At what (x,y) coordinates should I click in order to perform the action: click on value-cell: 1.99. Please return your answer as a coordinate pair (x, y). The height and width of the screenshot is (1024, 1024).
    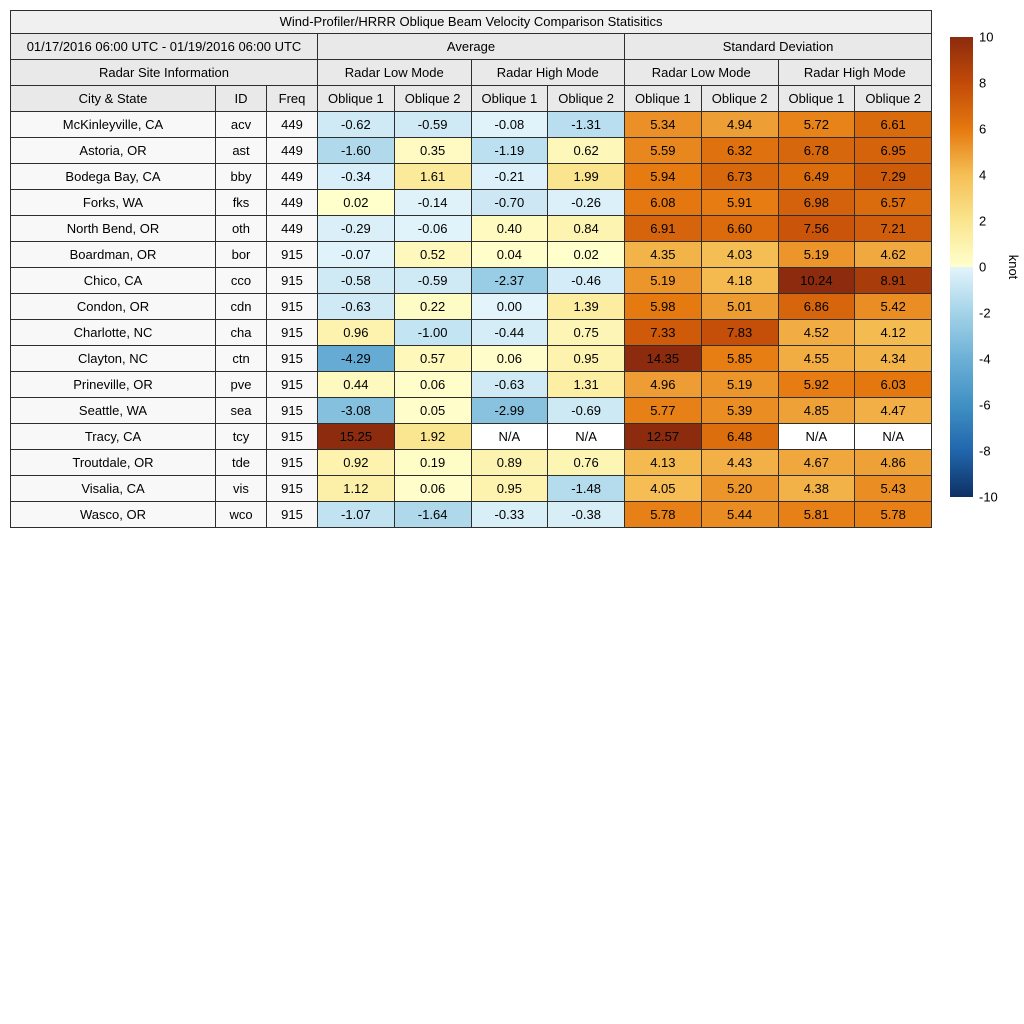
    Looking at the image, I should click on (586, 176).